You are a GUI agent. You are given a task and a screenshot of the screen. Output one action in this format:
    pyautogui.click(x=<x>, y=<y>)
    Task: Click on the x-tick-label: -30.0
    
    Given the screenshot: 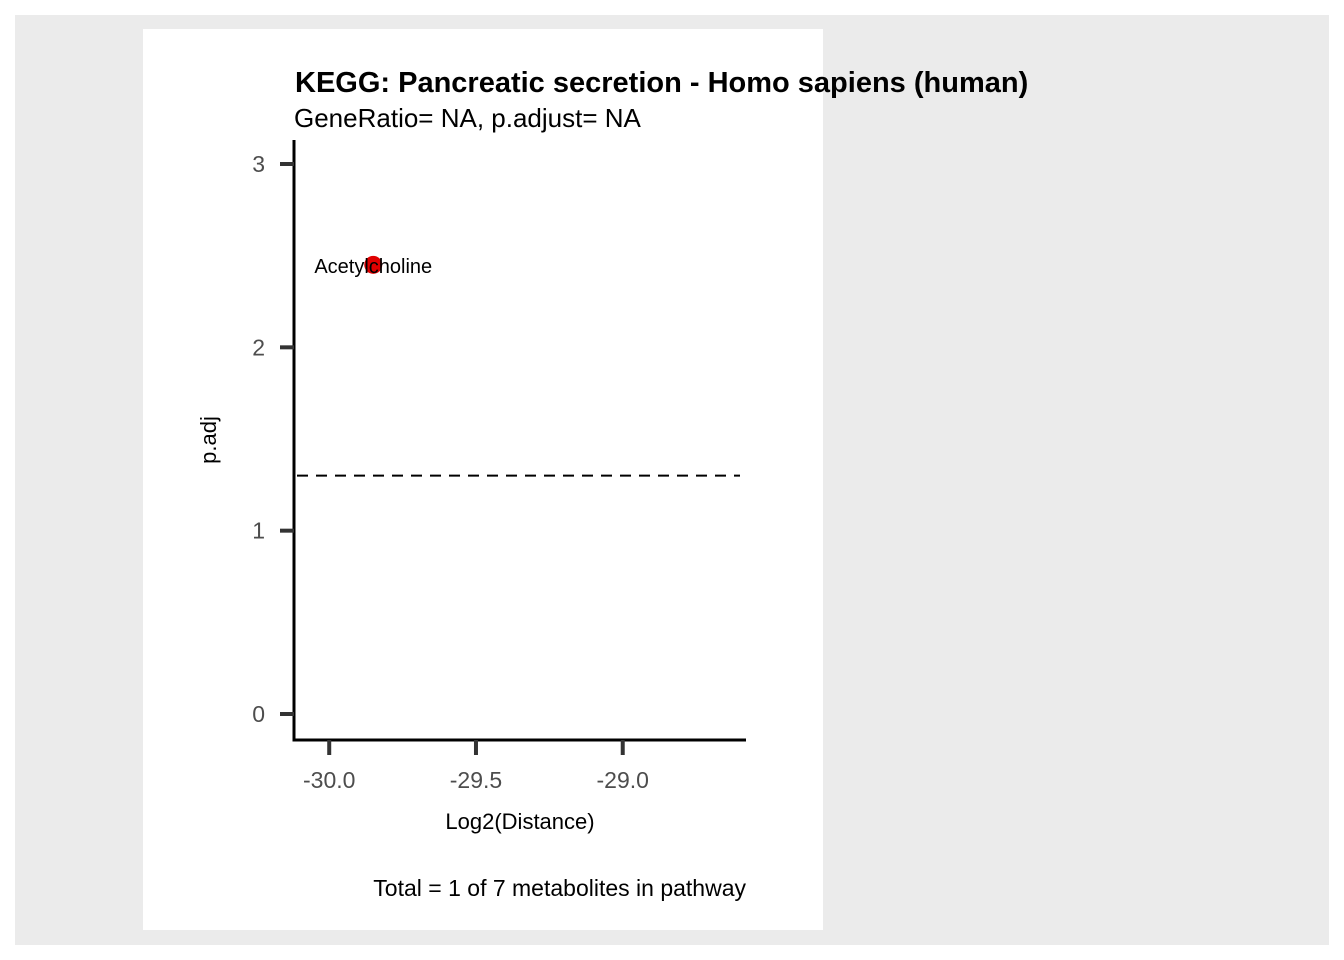 What is the action you would take?
    pyautogui.click(x=329, y=780)
    